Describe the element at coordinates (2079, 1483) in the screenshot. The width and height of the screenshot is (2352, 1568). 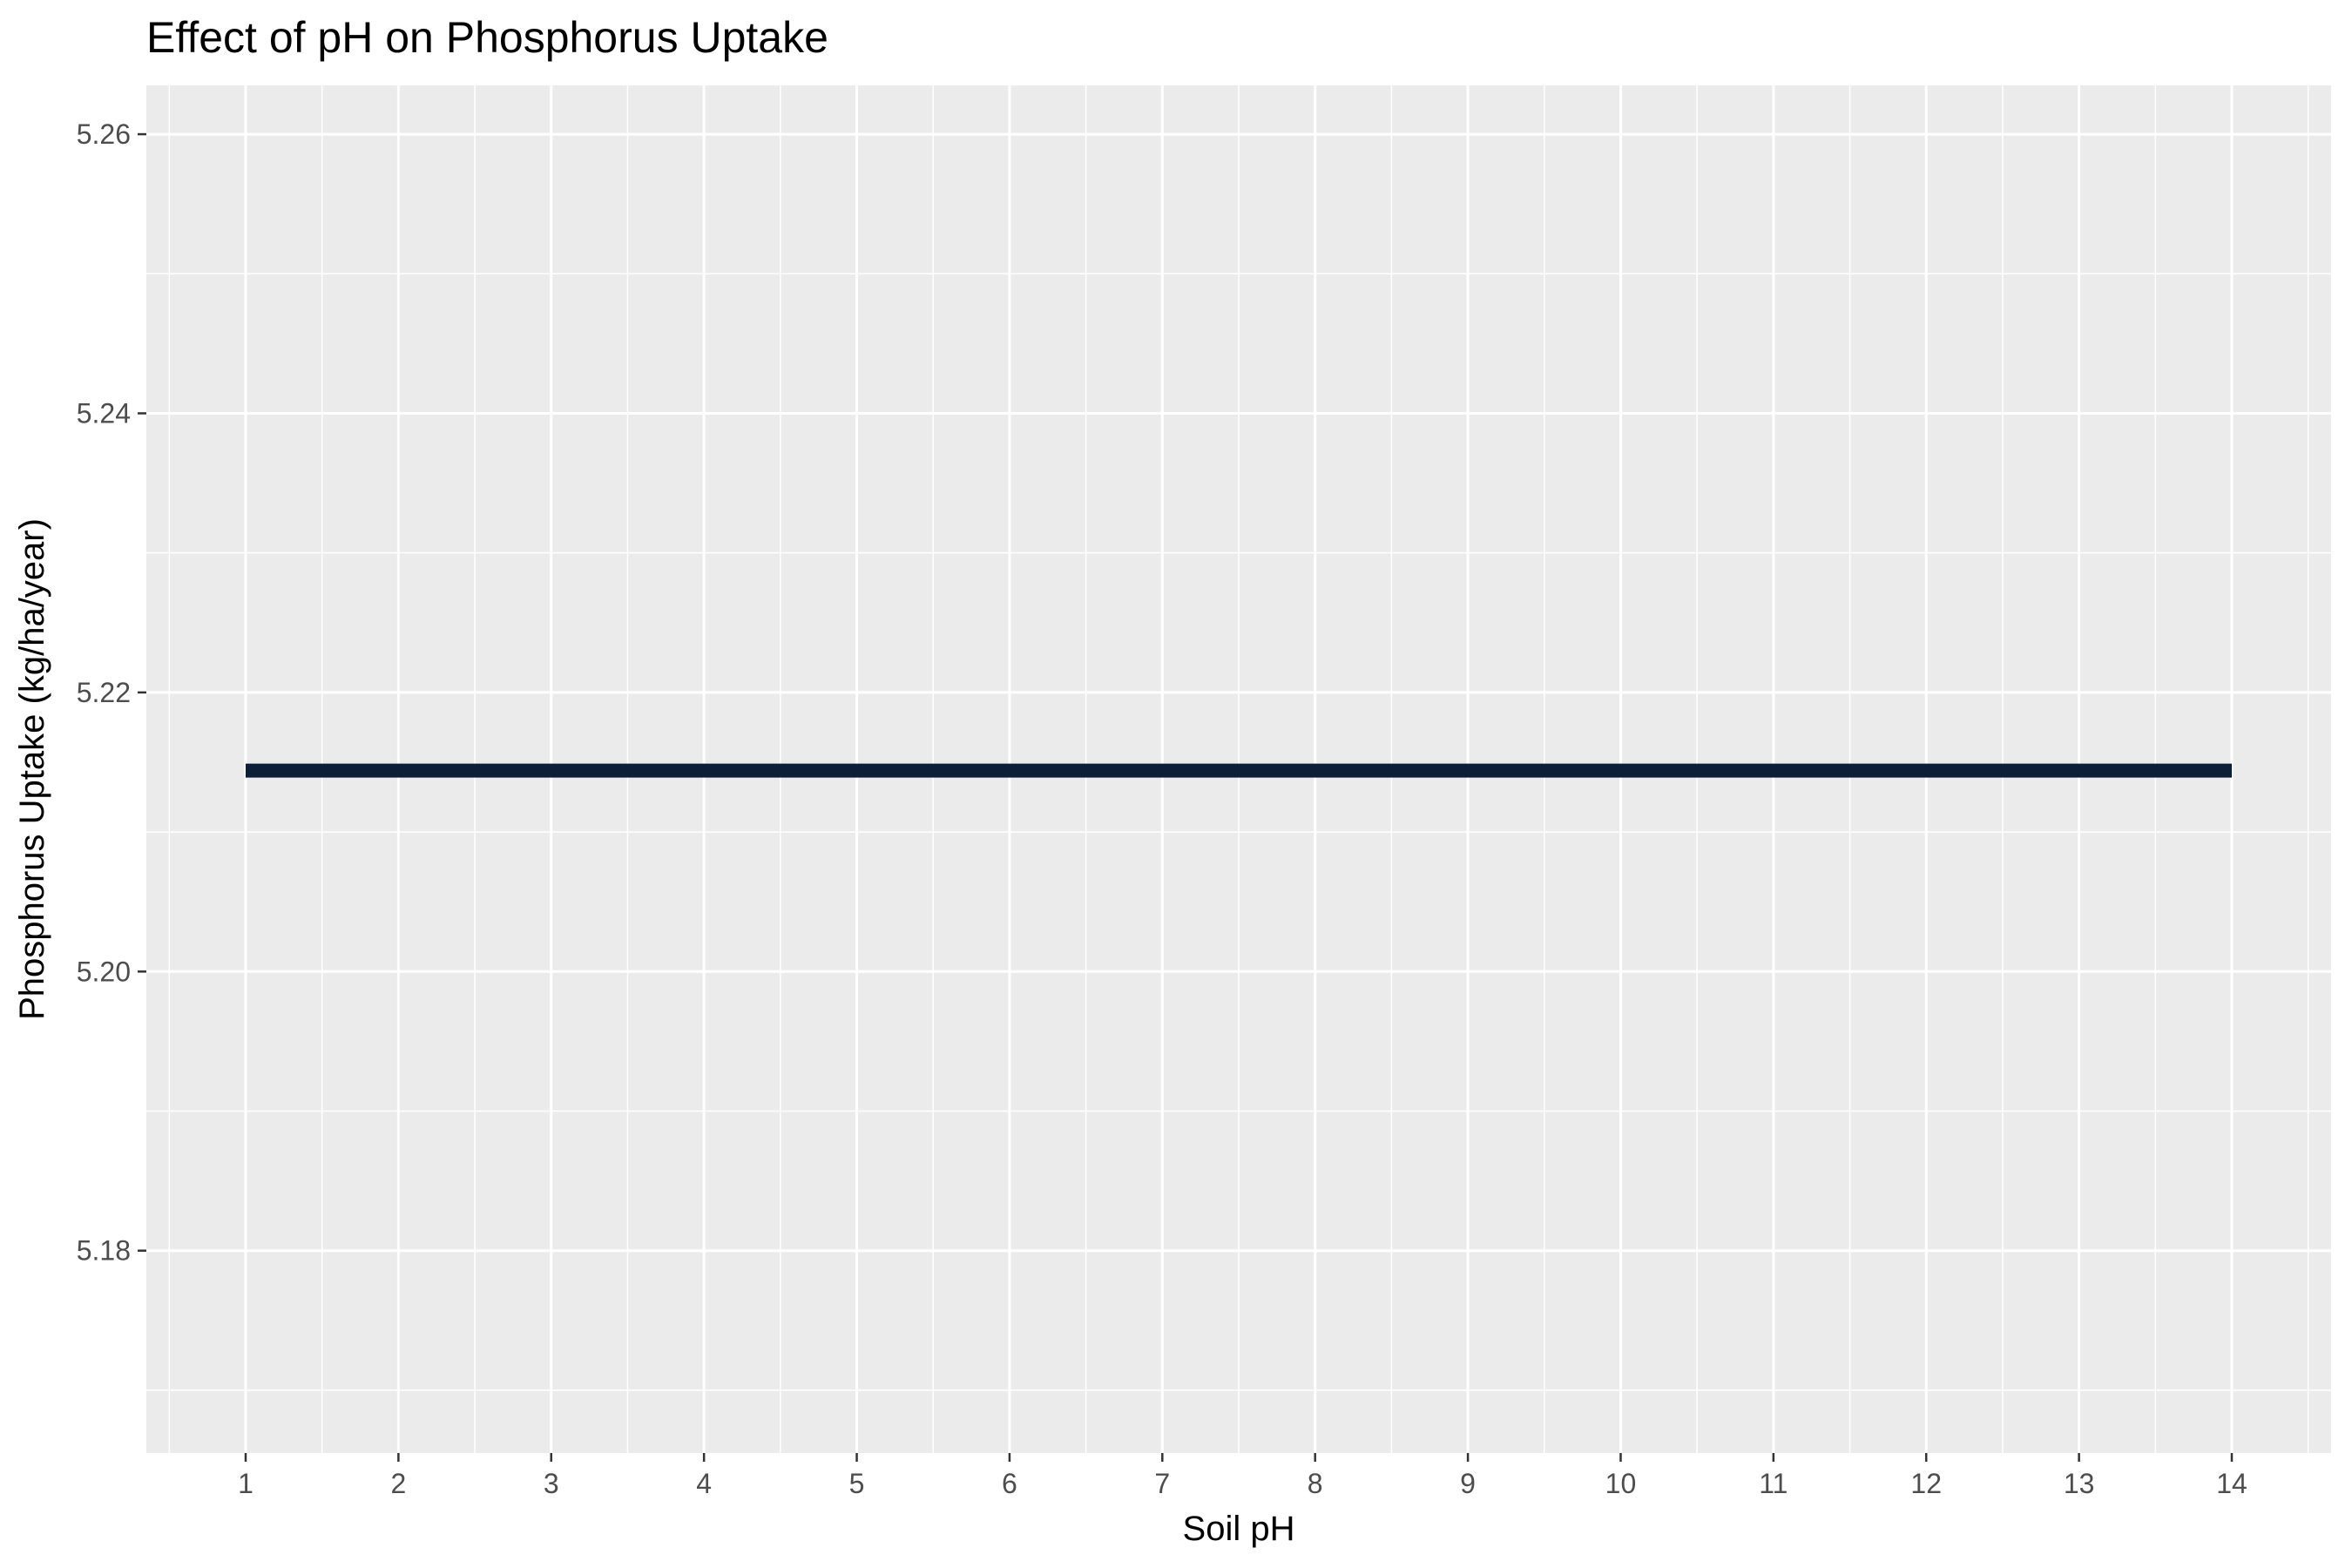
I see `x-tick-label: 13` at that location.